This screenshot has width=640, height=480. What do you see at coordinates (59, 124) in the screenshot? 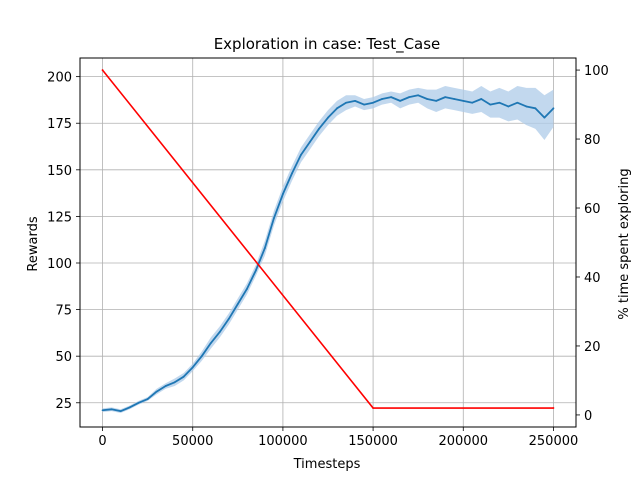
I see `y-tick-label: 175` at bounding box center [59, 124].